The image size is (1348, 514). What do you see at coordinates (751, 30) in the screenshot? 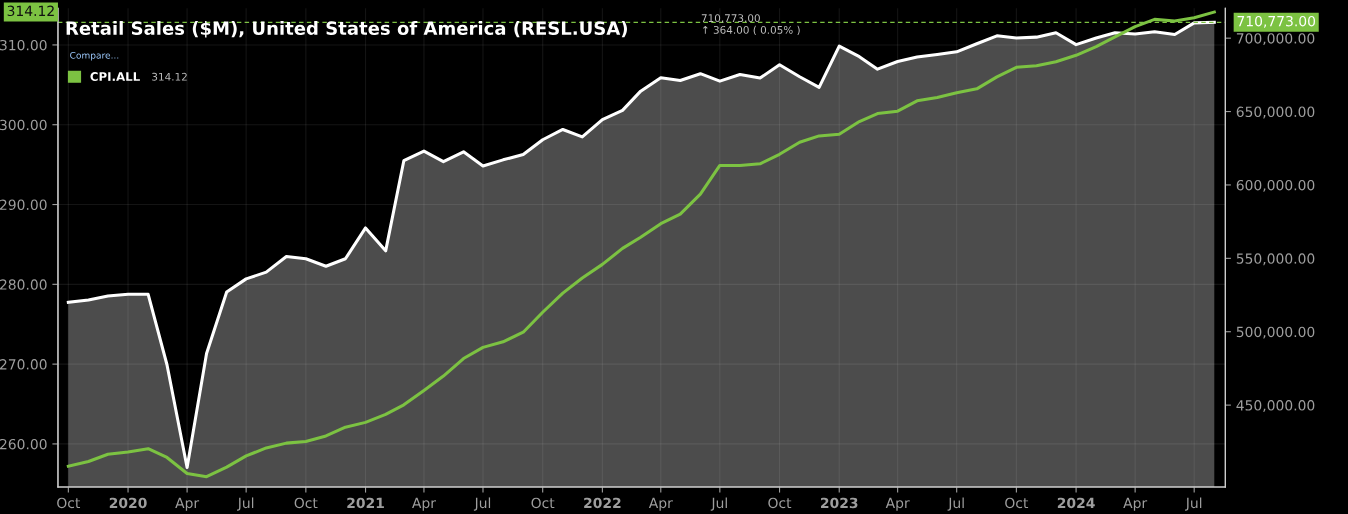
I see `annotation: ↑ 364.00 ( 0.05% )` at bounding box center [751, 30].